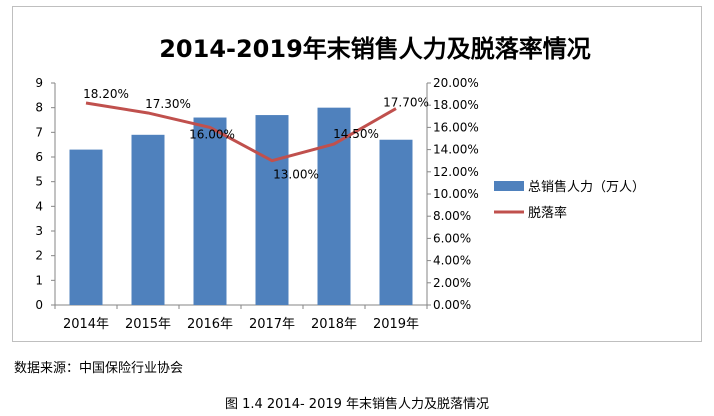 Image resolution: width=714 pixels, height=416 pixels. Describe the element at coordinates (452, 305) in the screenshot. I see `y-right-tick-label: 0.00%` at that location.